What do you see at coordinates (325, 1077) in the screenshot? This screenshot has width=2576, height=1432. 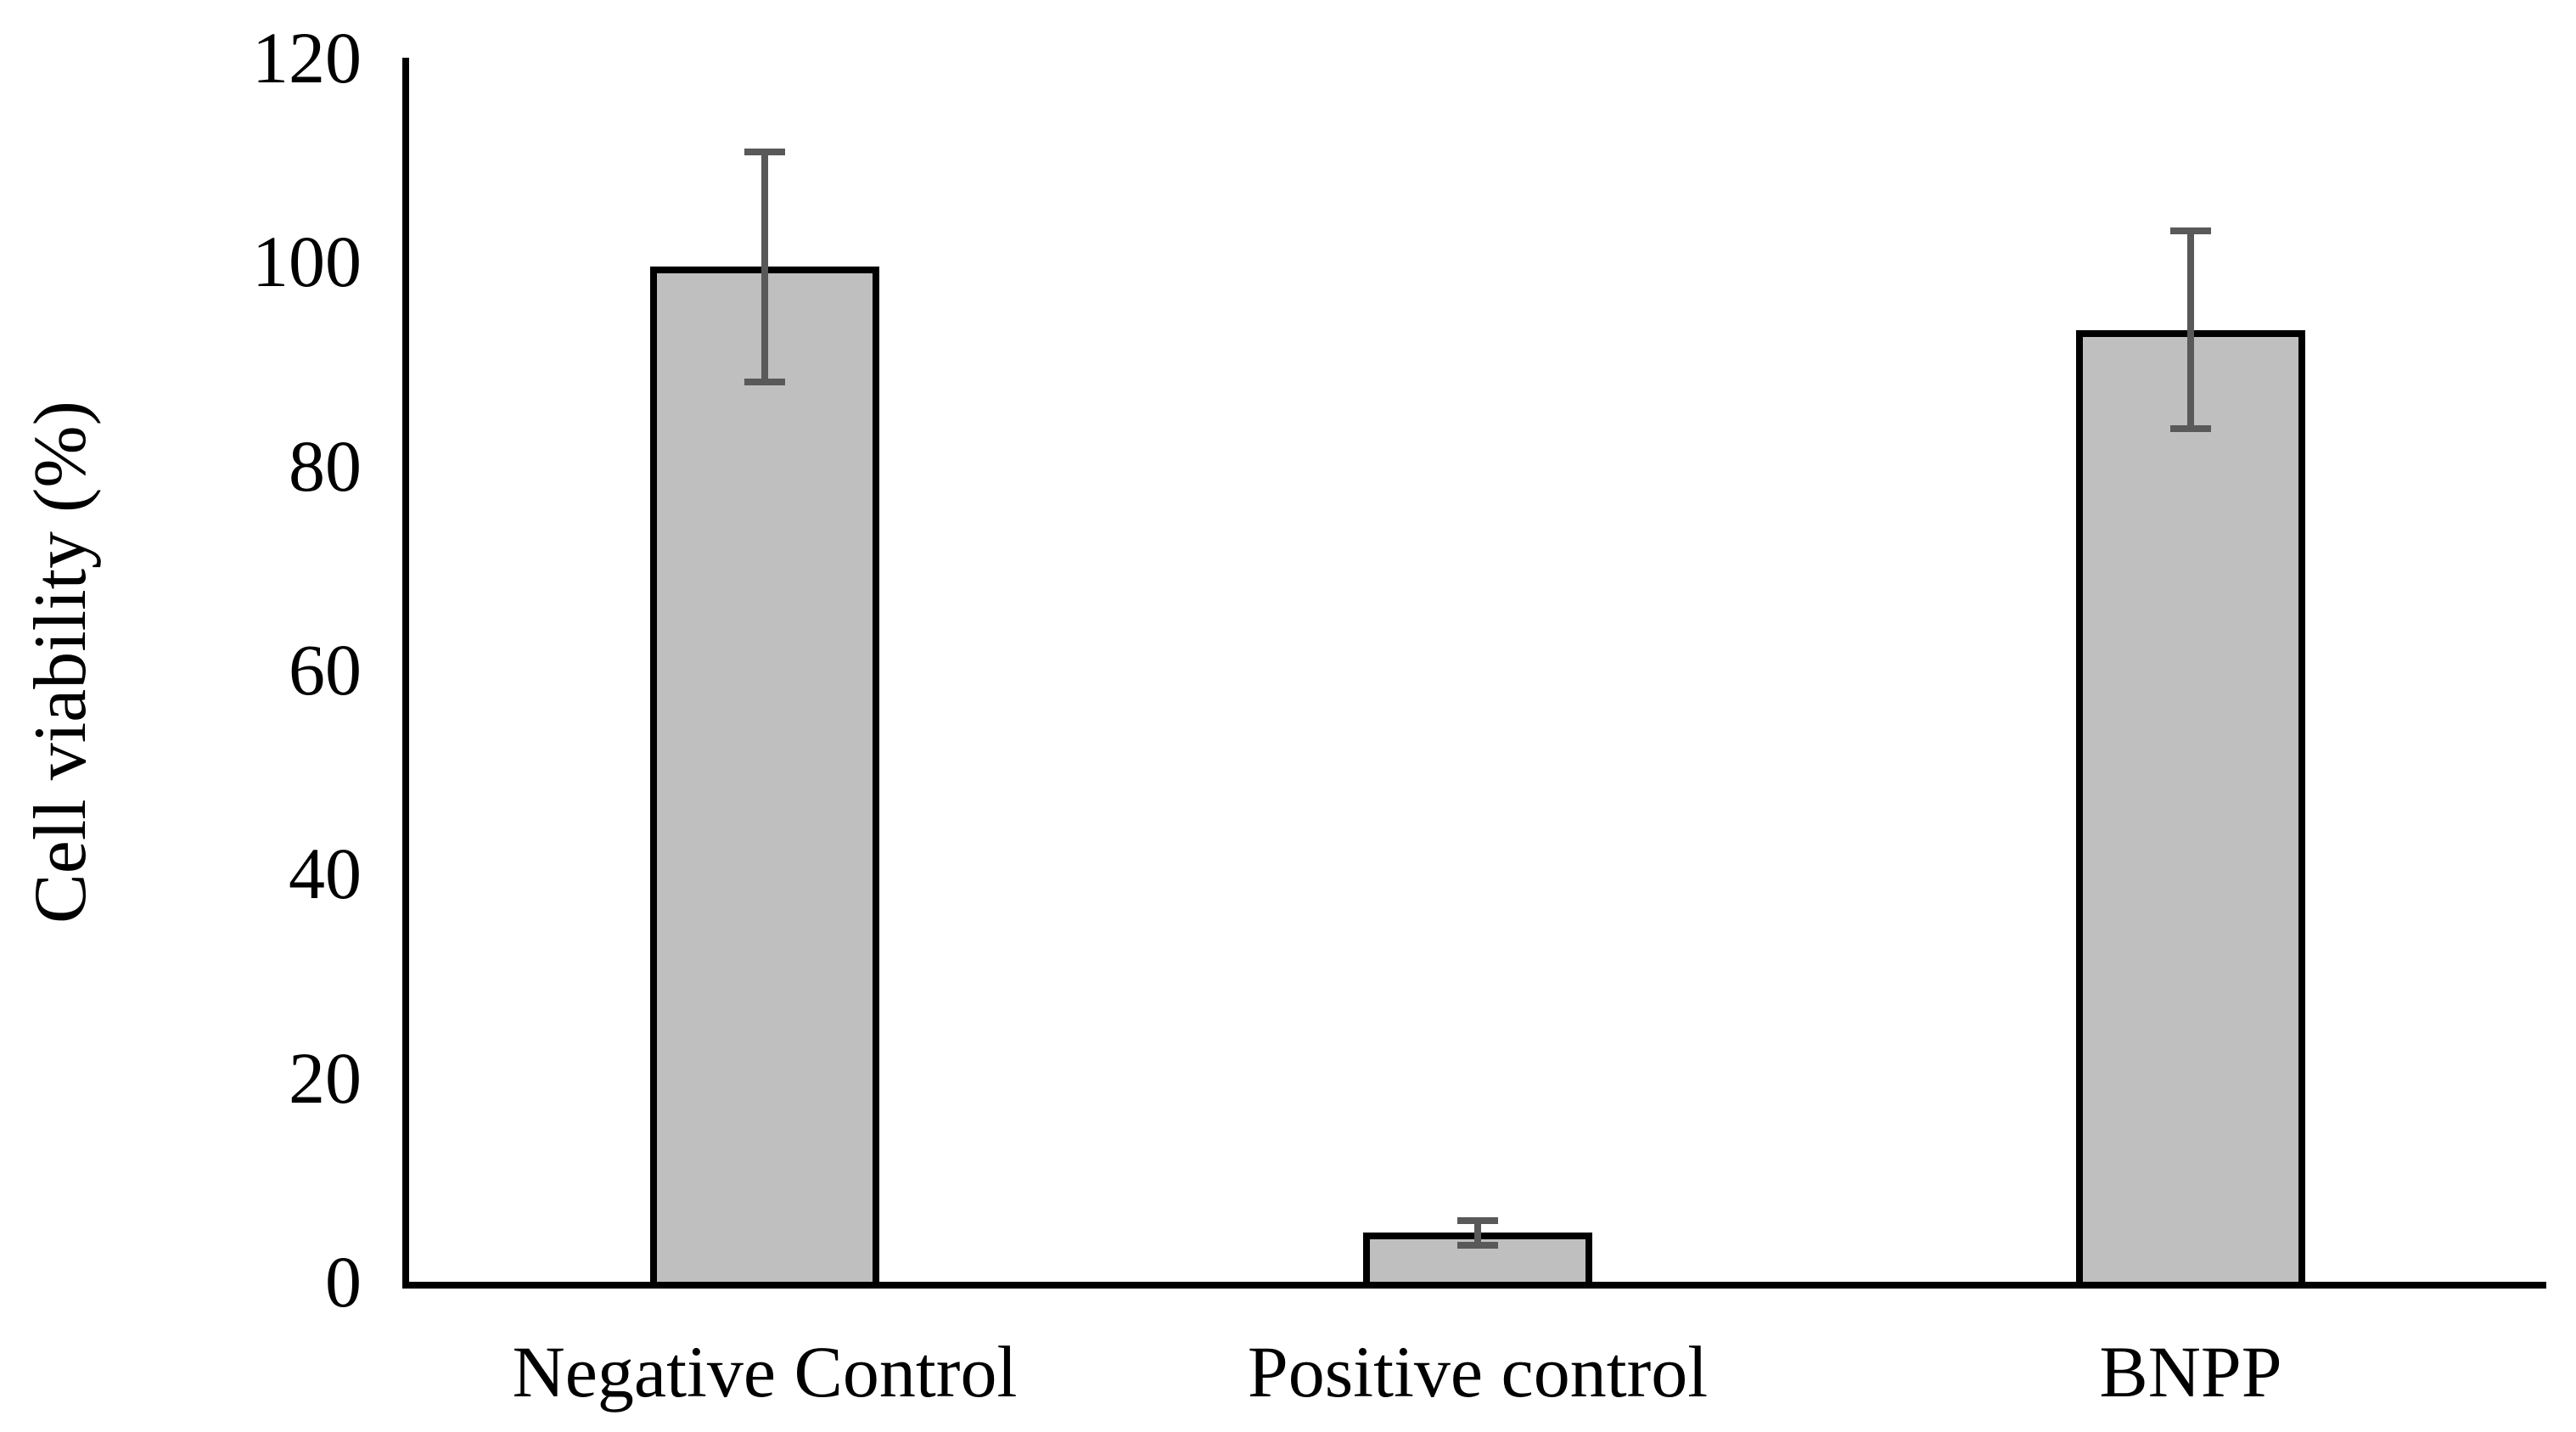 I see `y-tick-label: 20` at bounding box center [325, 1077].